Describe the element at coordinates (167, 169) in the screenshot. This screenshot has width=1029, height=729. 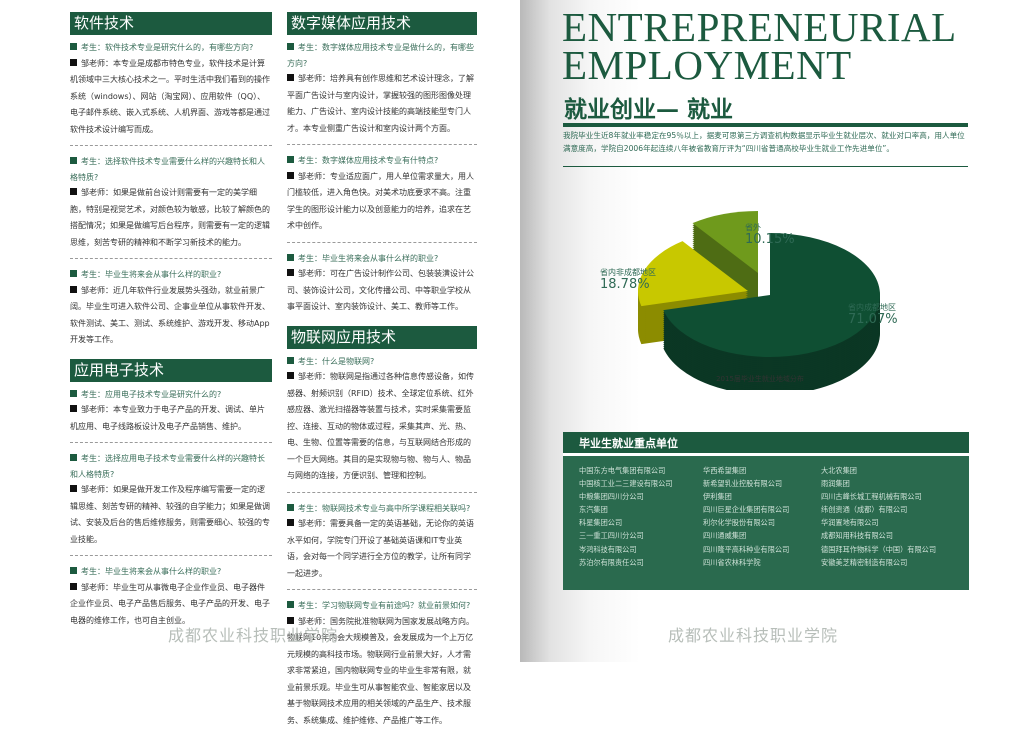
I see `question-text: 考生：选择软件技术专业需要什么样的兴趣特长和人格特质?` at that location.